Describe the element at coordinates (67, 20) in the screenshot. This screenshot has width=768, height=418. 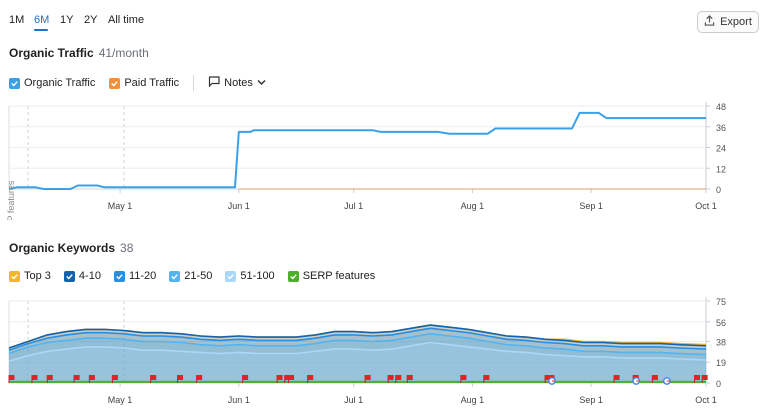
I see `range-1y-button: 1Y` at that location.